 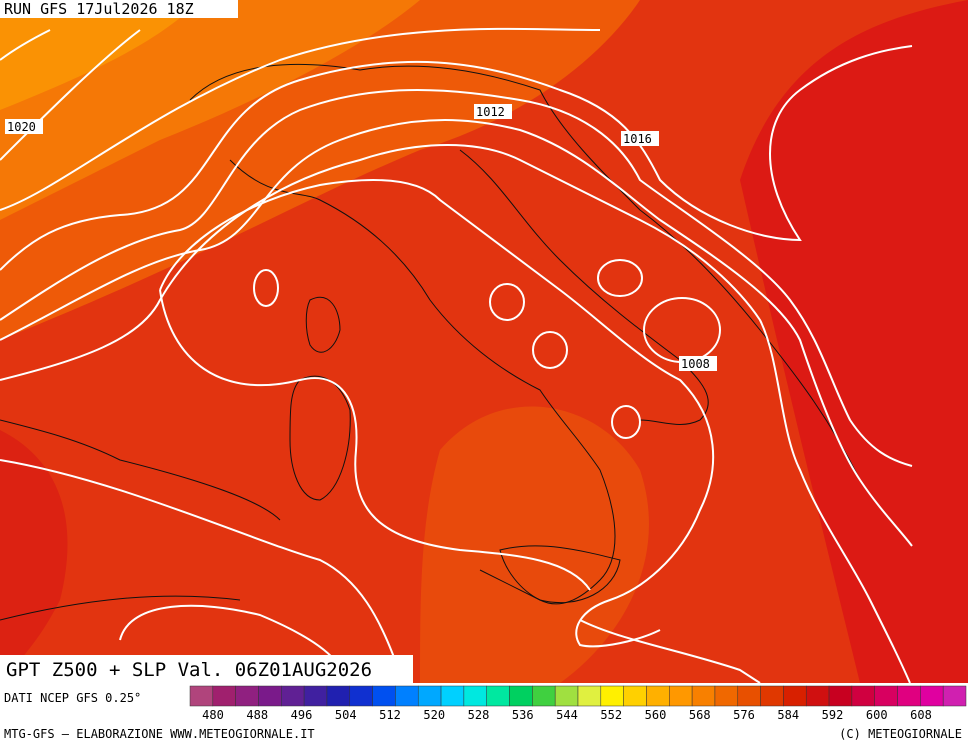 I want to click on footer-right: (C) METEOGIORNALE, so click(x=900, y=734).